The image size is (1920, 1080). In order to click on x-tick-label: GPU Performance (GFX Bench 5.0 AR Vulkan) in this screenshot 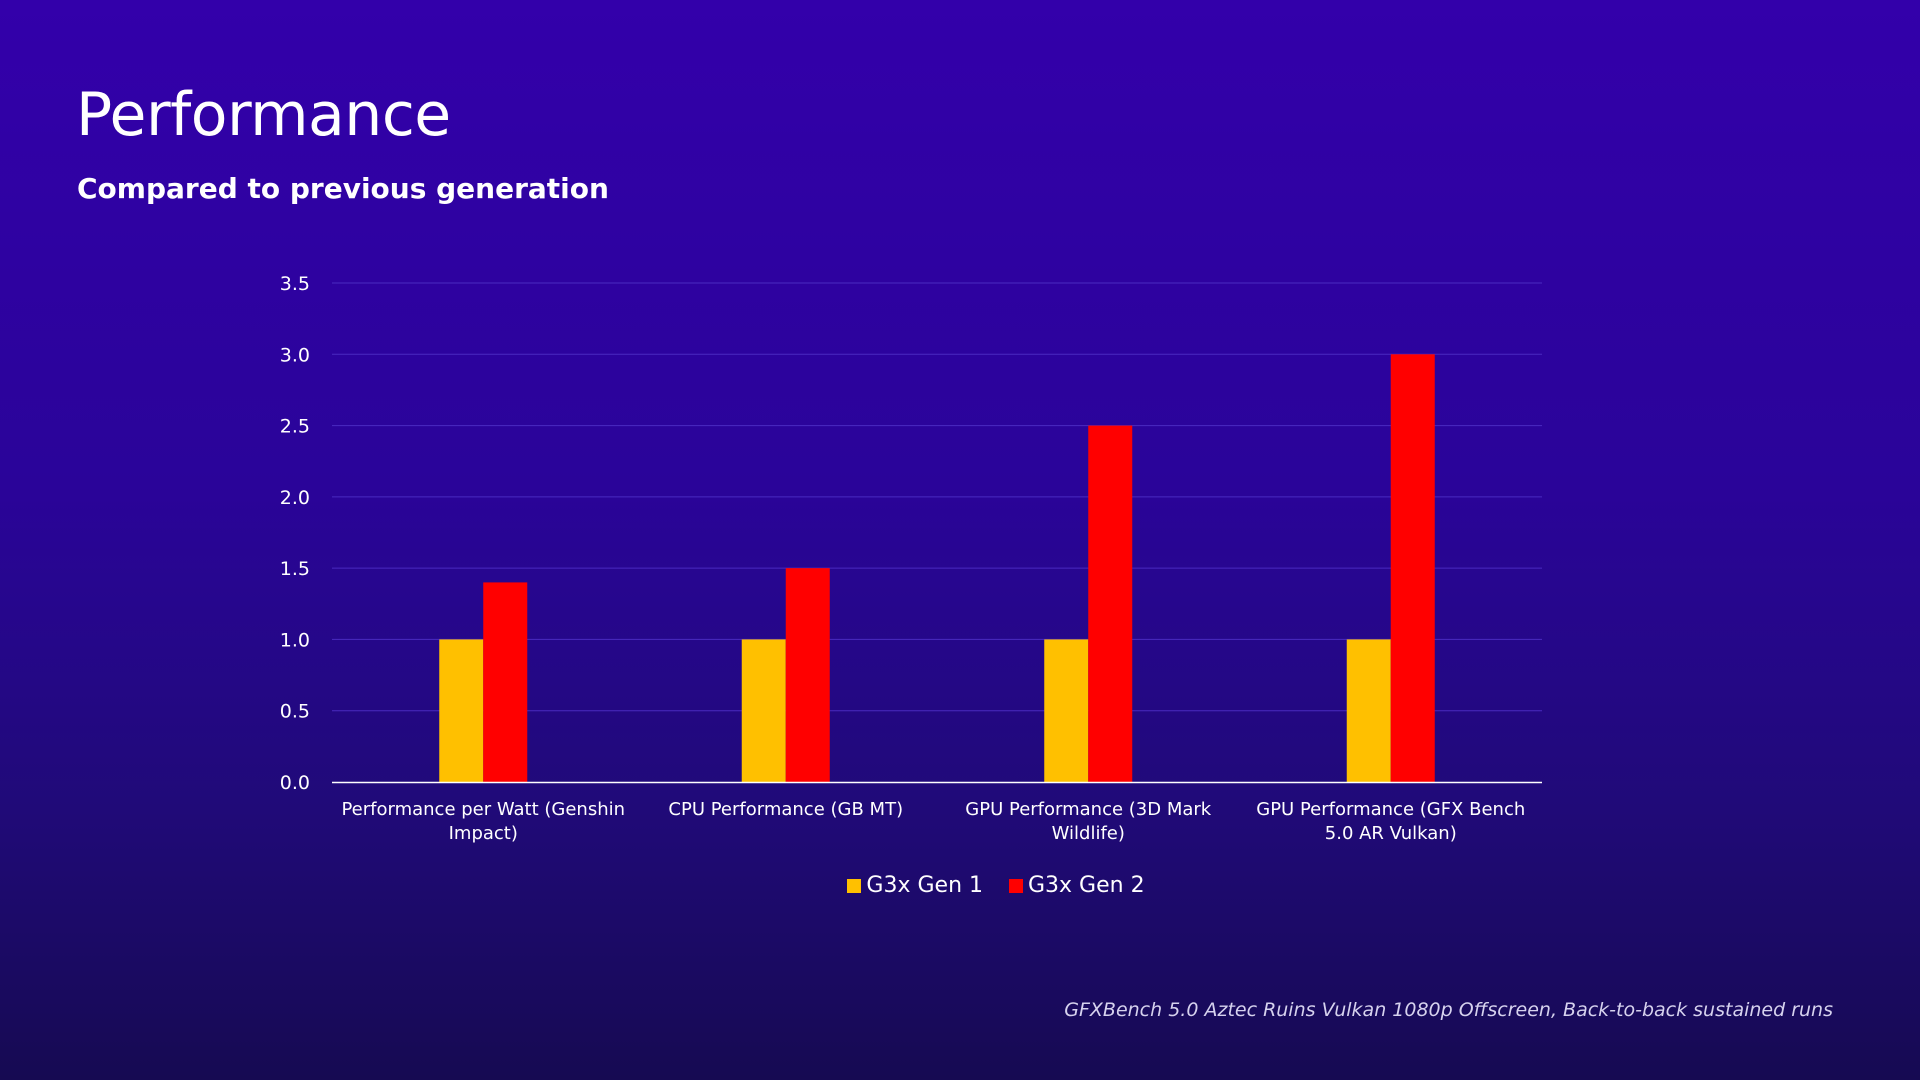, I will do `click(1390, 821)`.